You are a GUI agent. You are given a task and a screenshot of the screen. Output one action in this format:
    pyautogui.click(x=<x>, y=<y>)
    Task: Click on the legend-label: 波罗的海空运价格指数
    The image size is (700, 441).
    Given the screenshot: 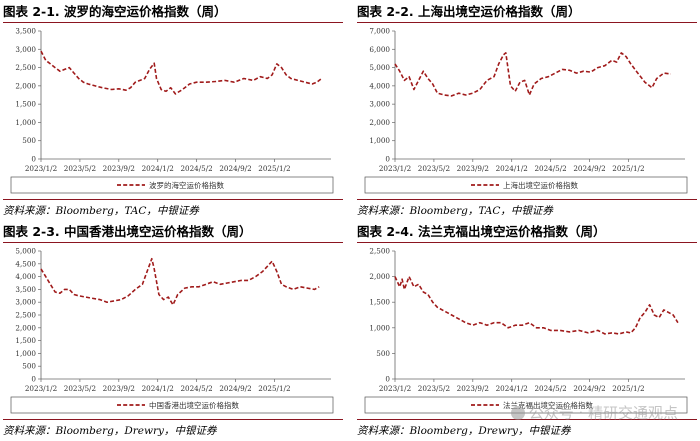 What is the action you would take?
    pyautogui.click(x=186, y=185)
    